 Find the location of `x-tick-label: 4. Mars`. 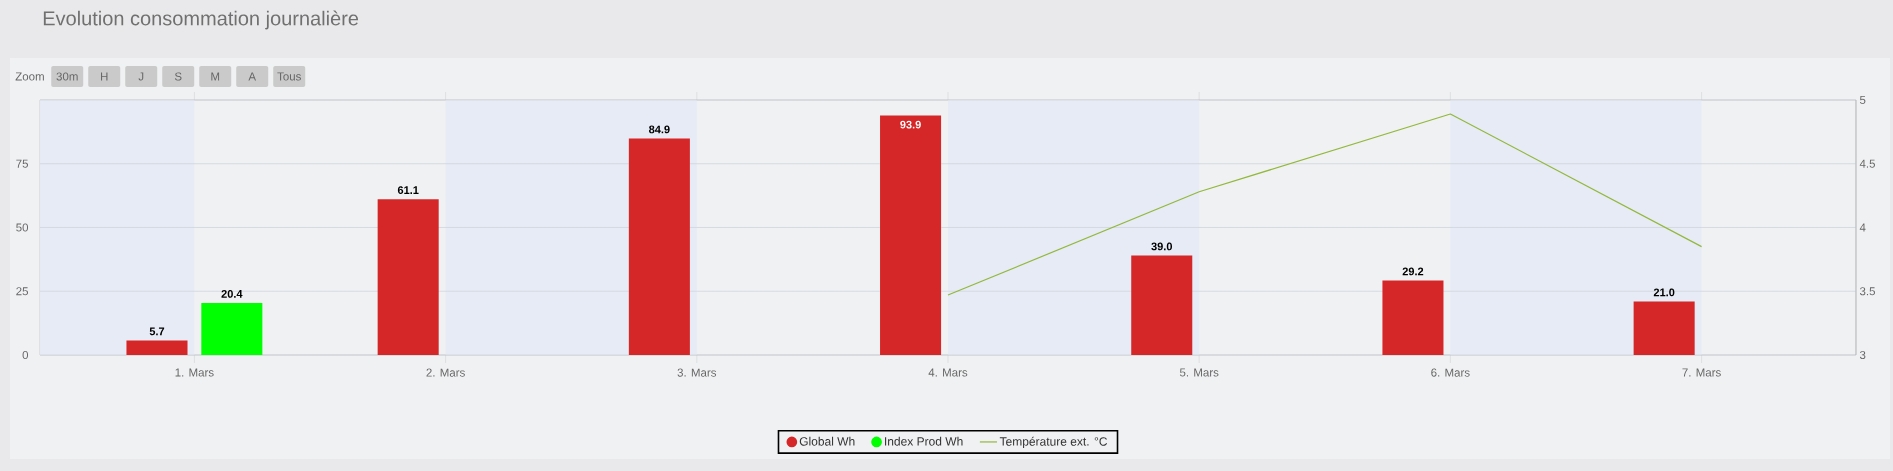

x-tick-label: 4. Mars is located at coordinates (948, 372).